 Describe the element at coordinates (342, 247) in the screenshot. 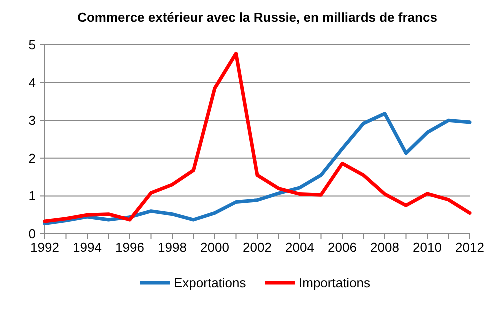

I see `x-tick-label: 2006` at that location.